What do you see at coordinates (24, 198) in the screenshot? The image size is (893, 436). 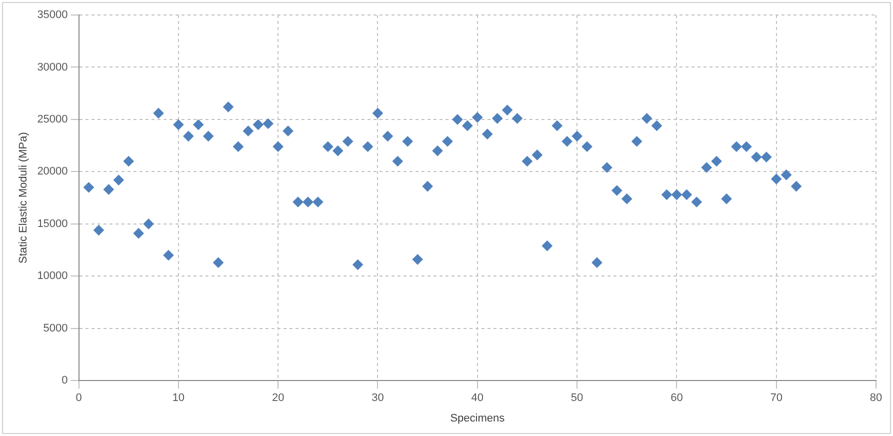 I see `y-axis-title: Static Elastic Moduli (MPa)` at bounding box center [24, 198].